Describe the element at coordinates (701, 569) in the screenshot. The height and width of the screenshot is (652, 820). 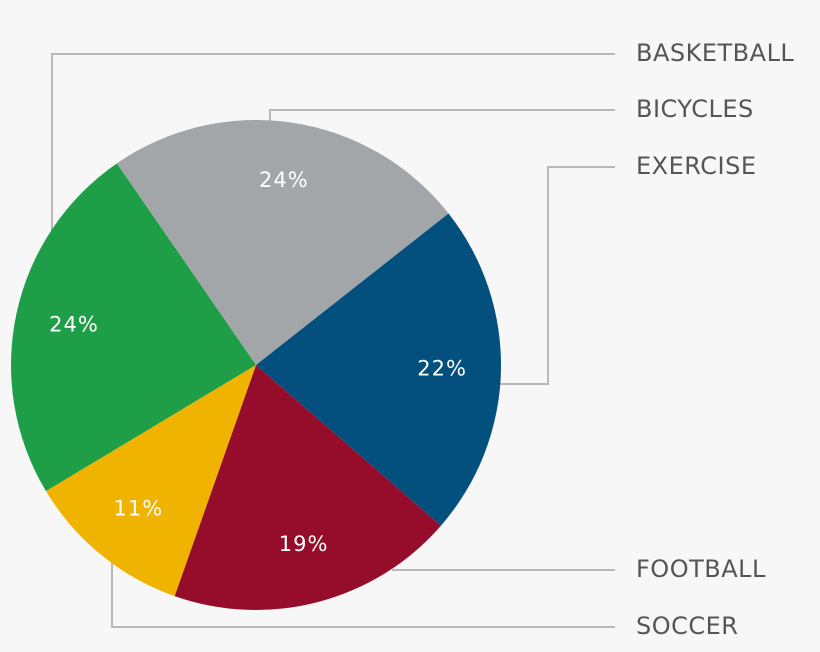
I see `category-label: FOOTBALL` at that location.